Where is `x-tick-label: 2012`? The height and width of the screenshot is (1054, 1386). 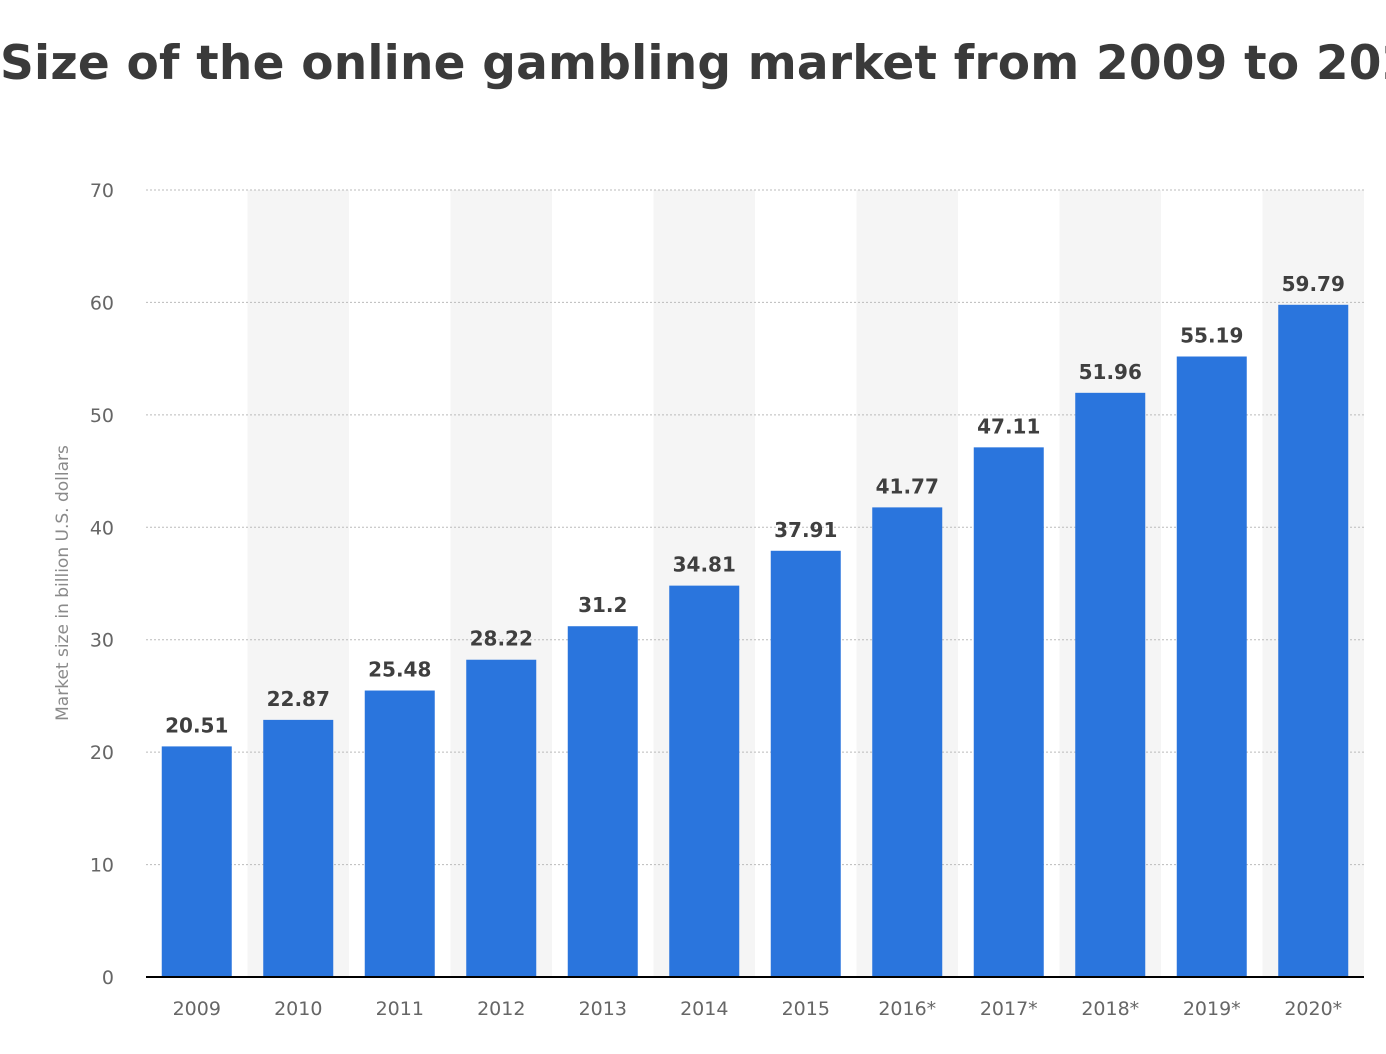 x-tick-label: 2012 is located at coordinates (501, 1009).